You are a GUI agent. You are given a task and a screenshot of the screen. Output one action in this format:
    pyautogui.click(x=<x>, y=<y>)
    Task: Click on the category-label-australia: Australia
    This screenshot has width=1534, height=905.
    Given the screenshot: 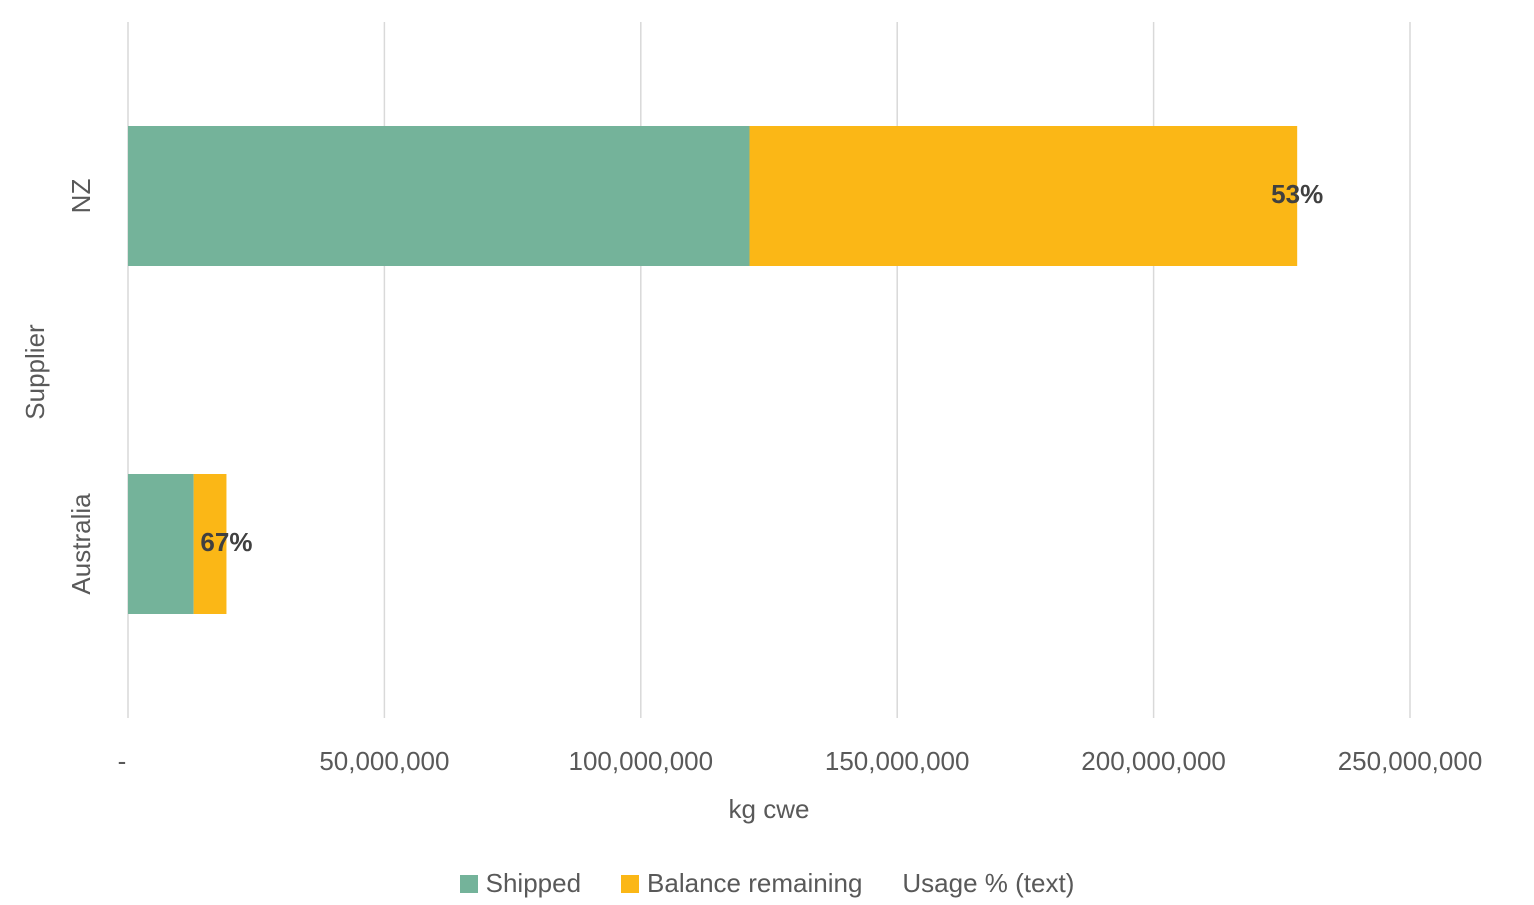 What is the action you would take?
    pyautogui.click(x=81, y=544)
    